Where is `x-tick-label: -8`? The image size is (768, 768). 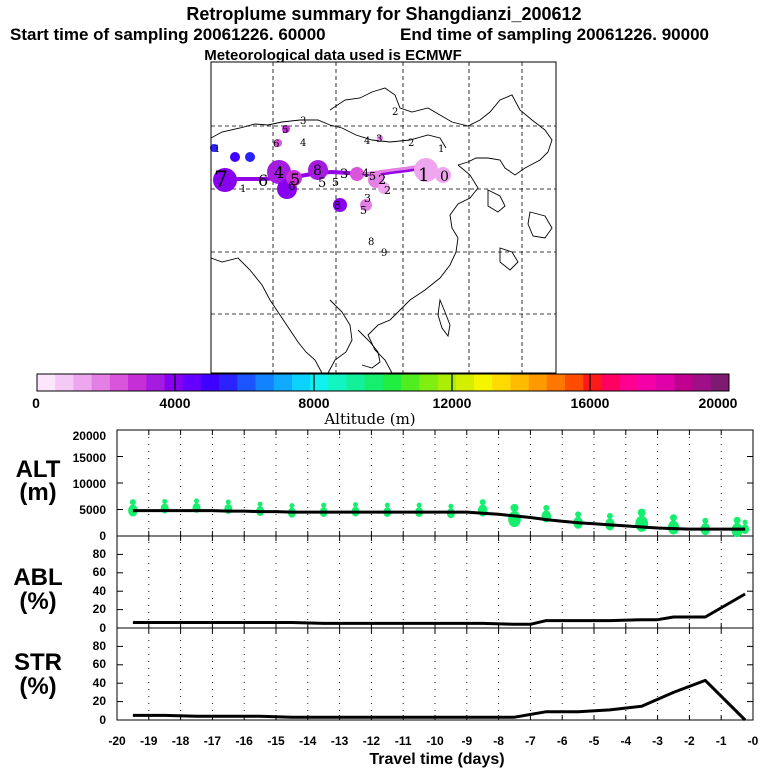
x-tick-label: -8 is located at coordinates (498, 741).